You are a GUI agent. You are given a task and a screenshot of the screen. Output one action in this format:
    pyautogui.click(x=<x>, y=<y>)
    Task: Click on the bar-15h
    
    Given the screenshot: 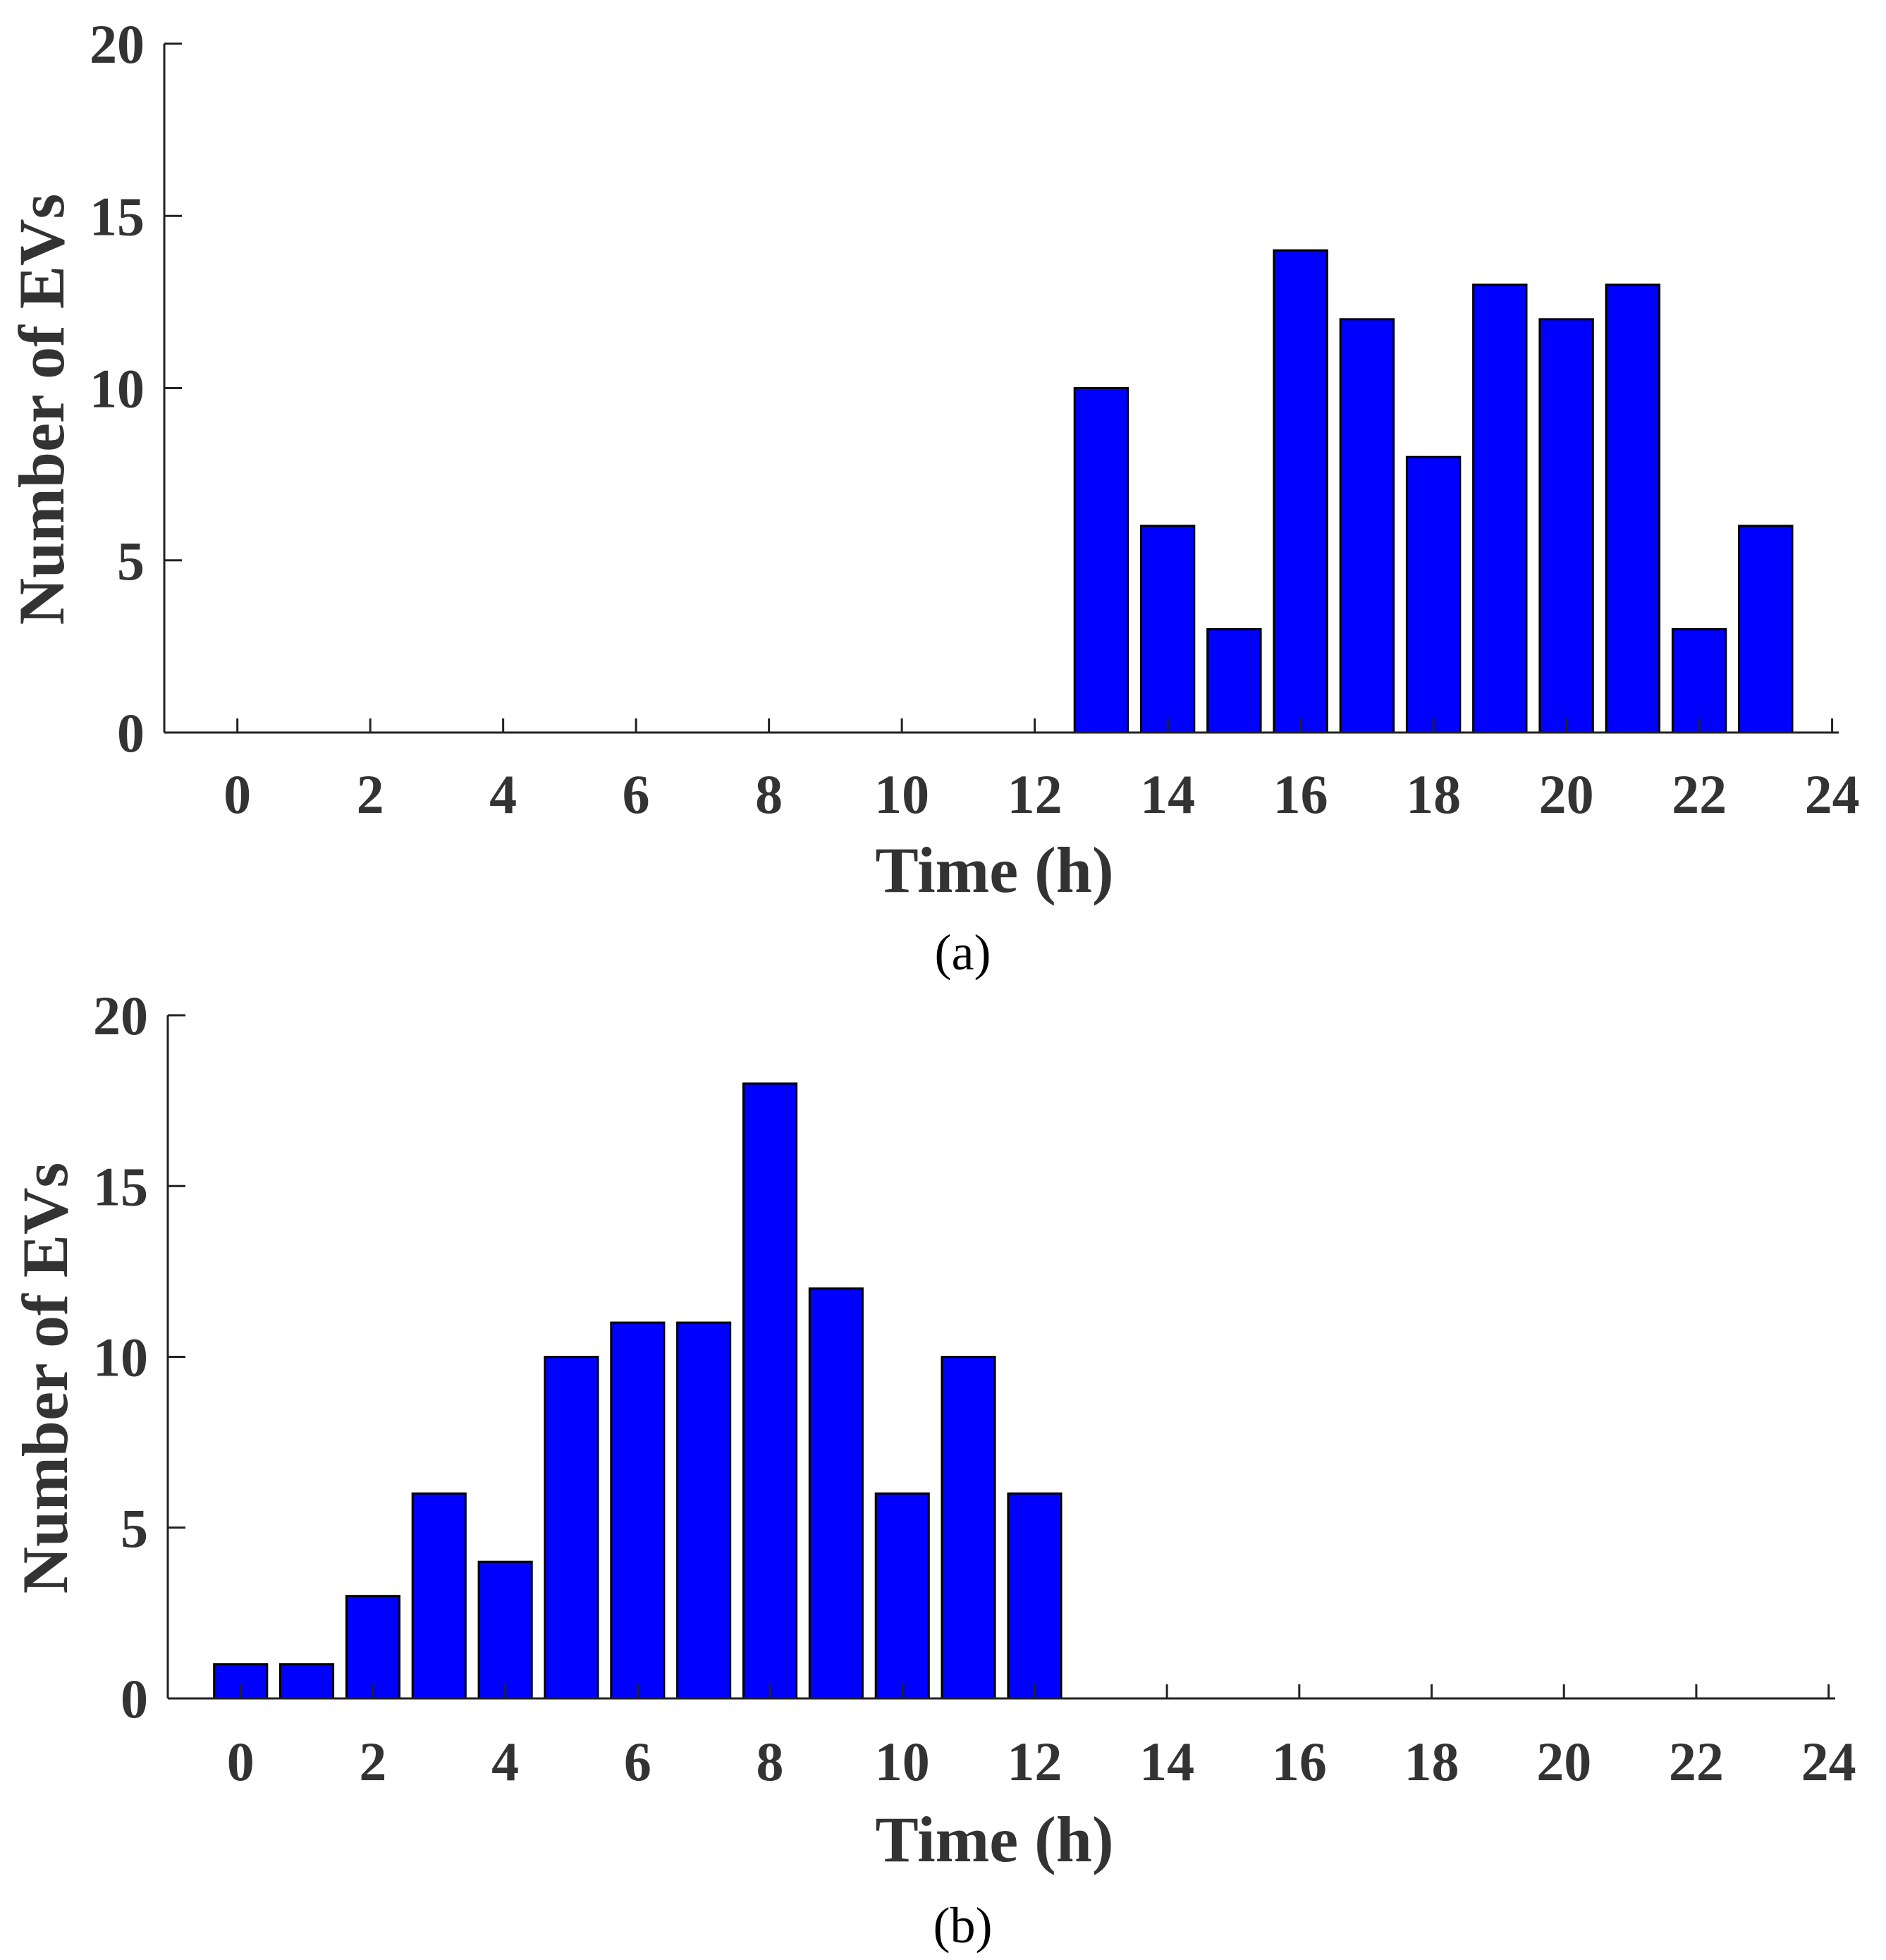 What is the action you would take?
    pyautogui.click(x=1234, y=681)
    